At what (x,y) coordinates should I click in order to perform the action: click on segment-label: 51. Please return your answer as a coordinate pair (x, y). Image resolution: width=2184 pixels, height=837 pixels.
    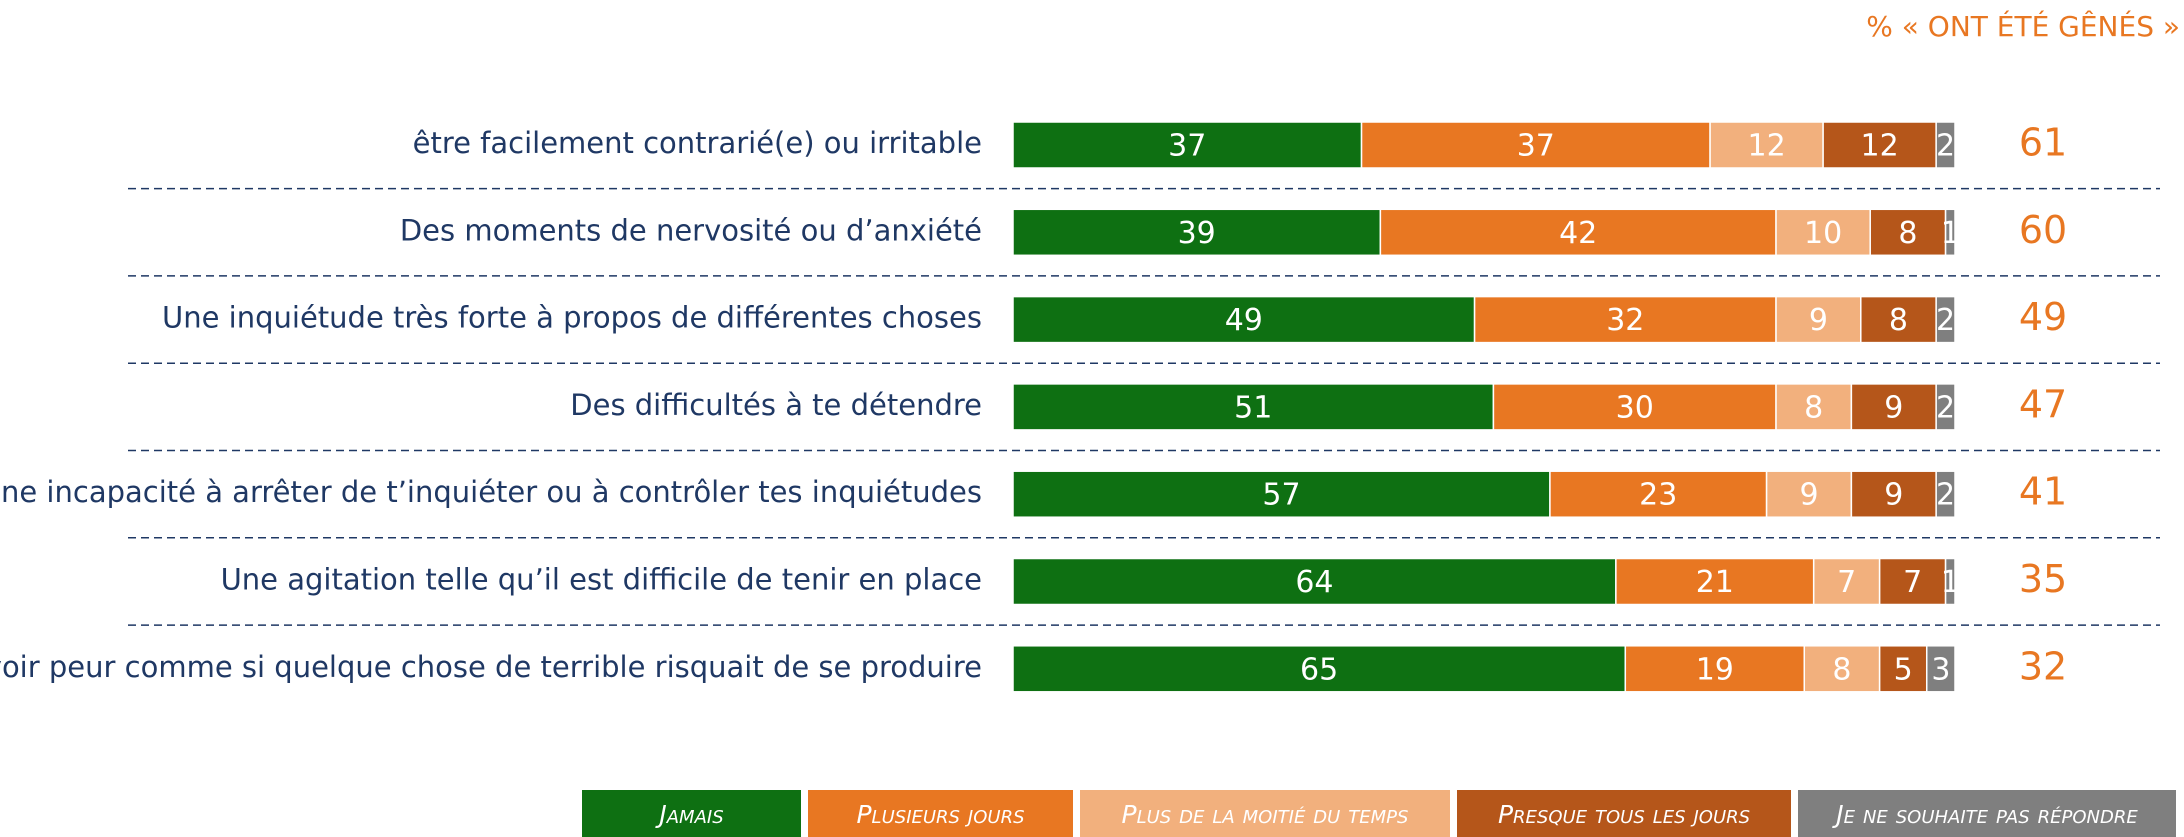
    Looking at the image, I should click on (1253, 407).